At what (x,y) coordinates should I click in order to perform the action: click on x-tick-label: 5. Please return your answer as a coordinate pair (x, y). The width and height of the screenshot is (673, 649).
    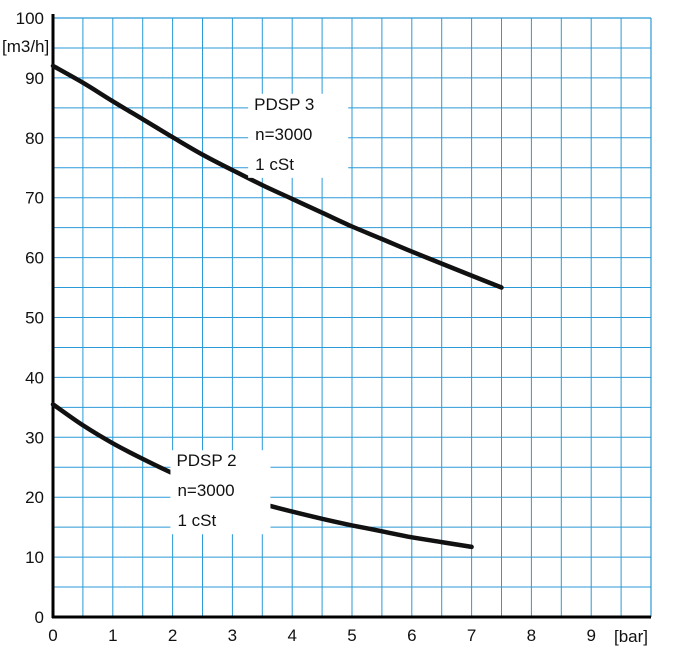
    Looking at the image, I should click on (351, 635).